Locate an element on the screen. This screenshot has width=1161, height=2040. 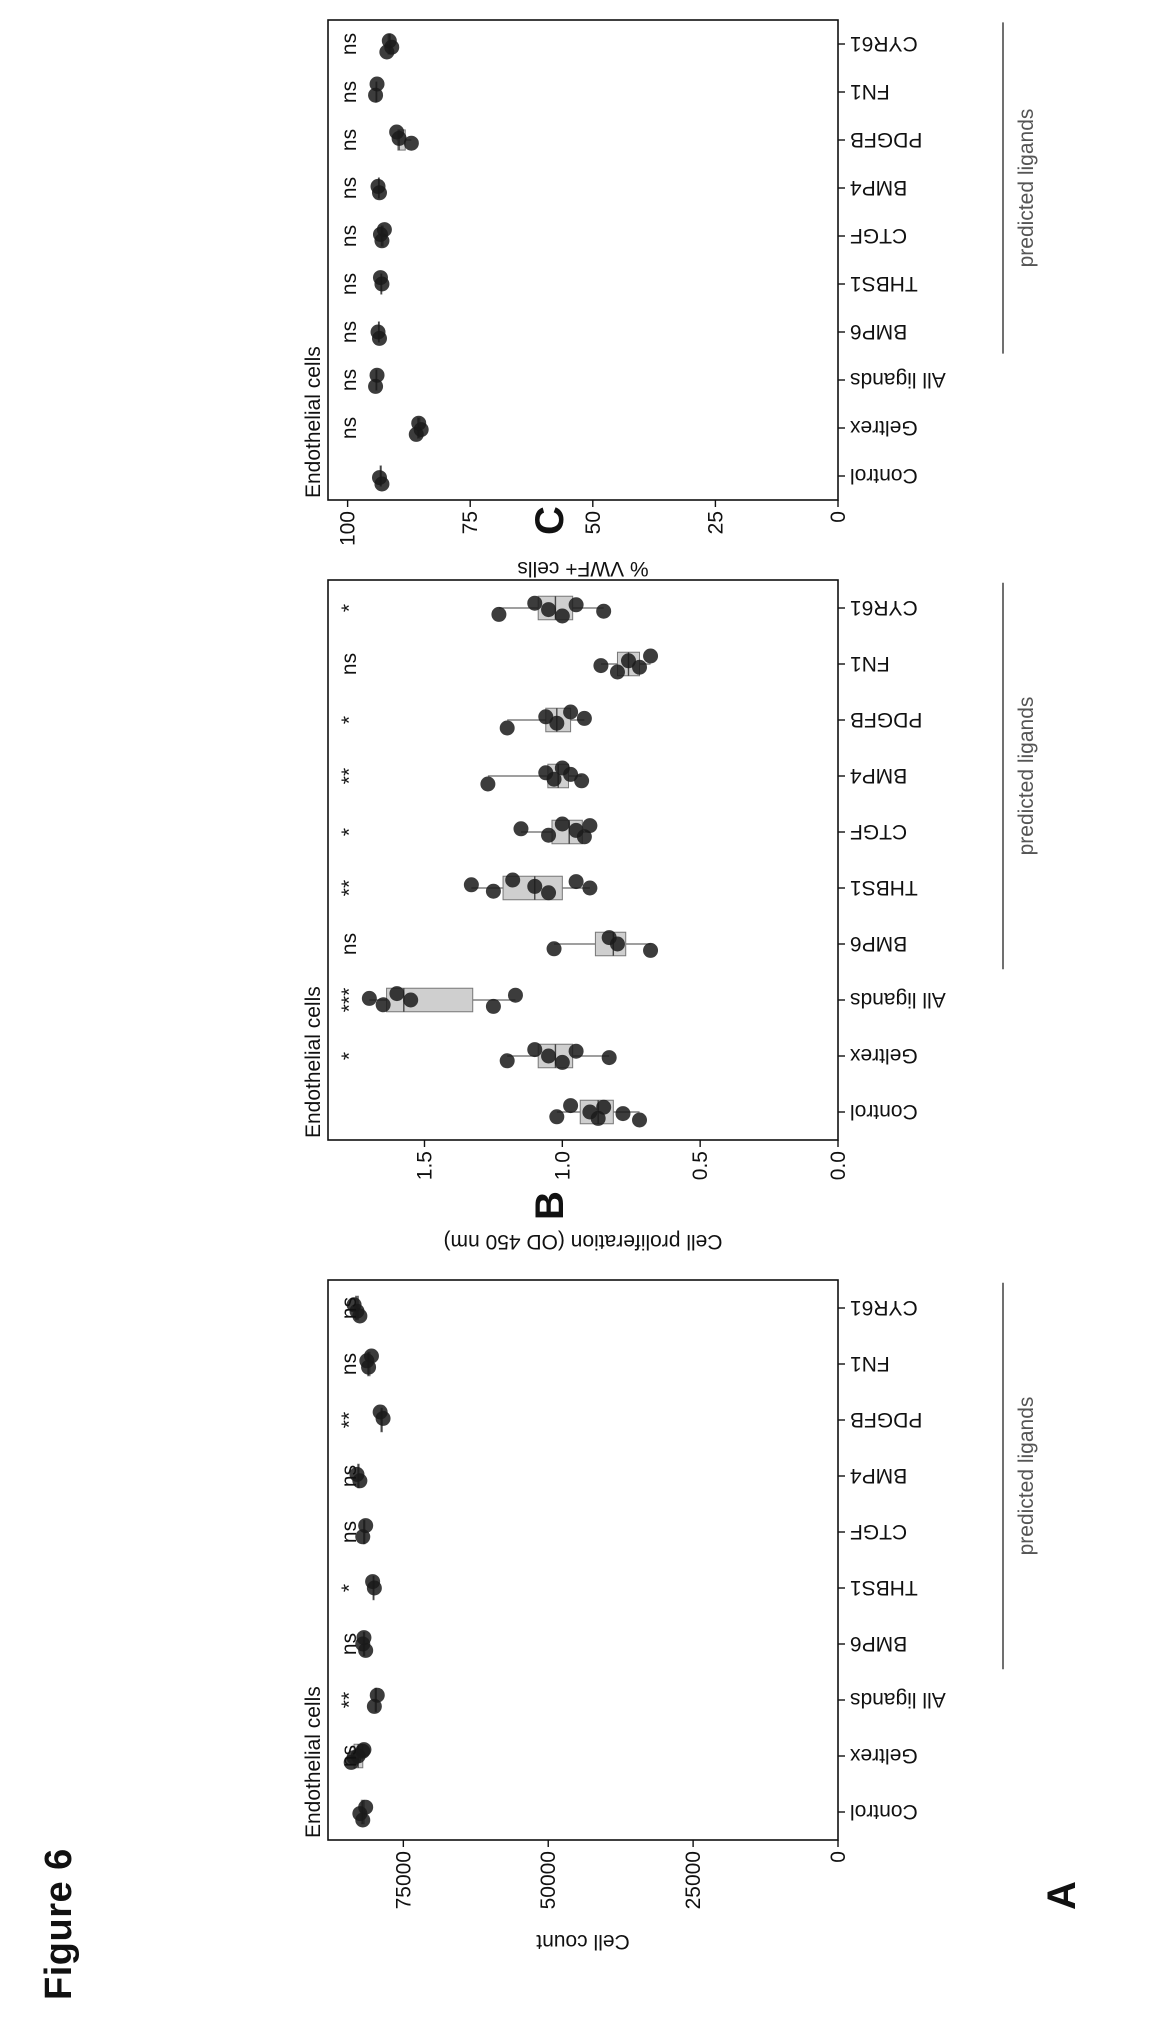
y-tick-label: 25000 is located at coordinates (693, 1880).